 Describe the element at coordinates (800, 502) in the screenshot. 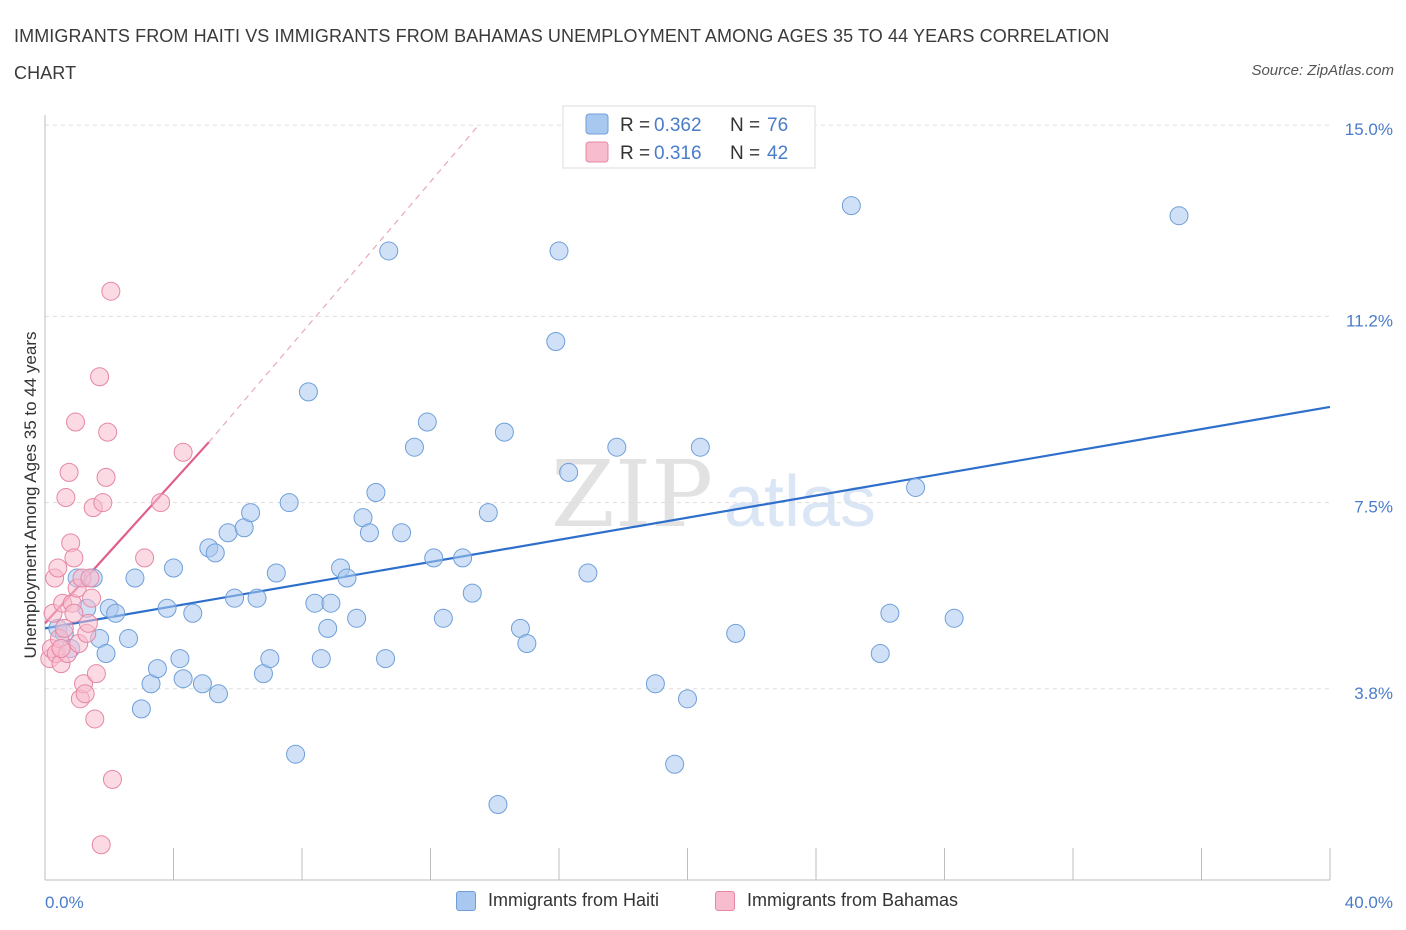

I see `watermark-atlas: atlas` at that location.